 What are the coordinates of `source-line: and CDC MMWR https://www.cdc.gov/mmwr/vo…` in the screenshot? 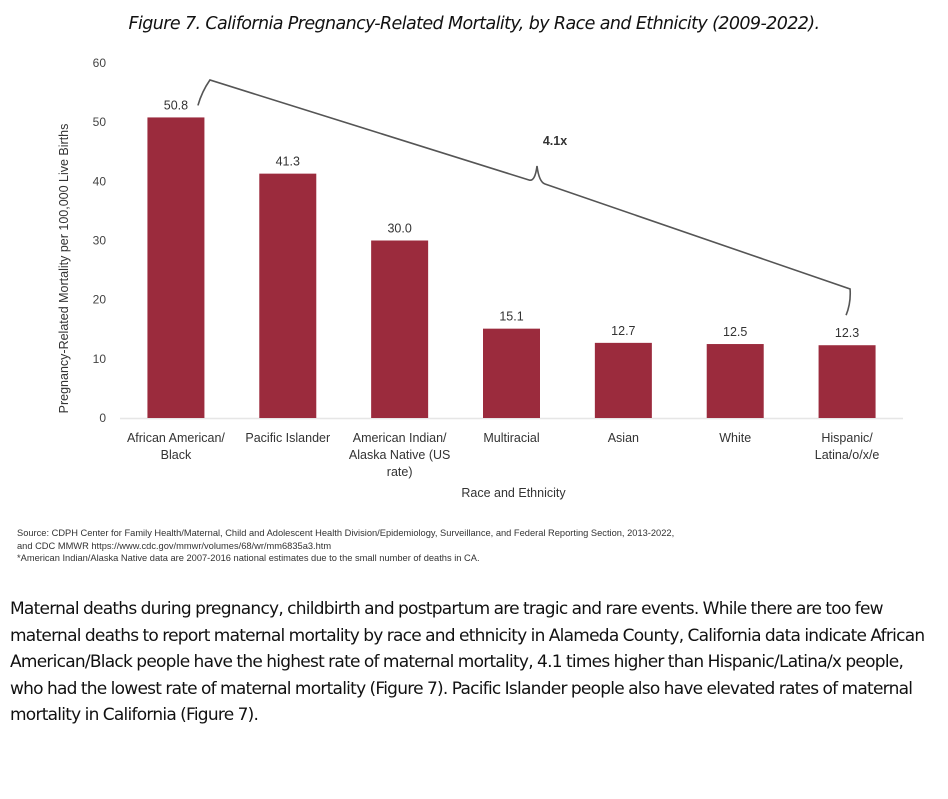 It's located at (174, 545).